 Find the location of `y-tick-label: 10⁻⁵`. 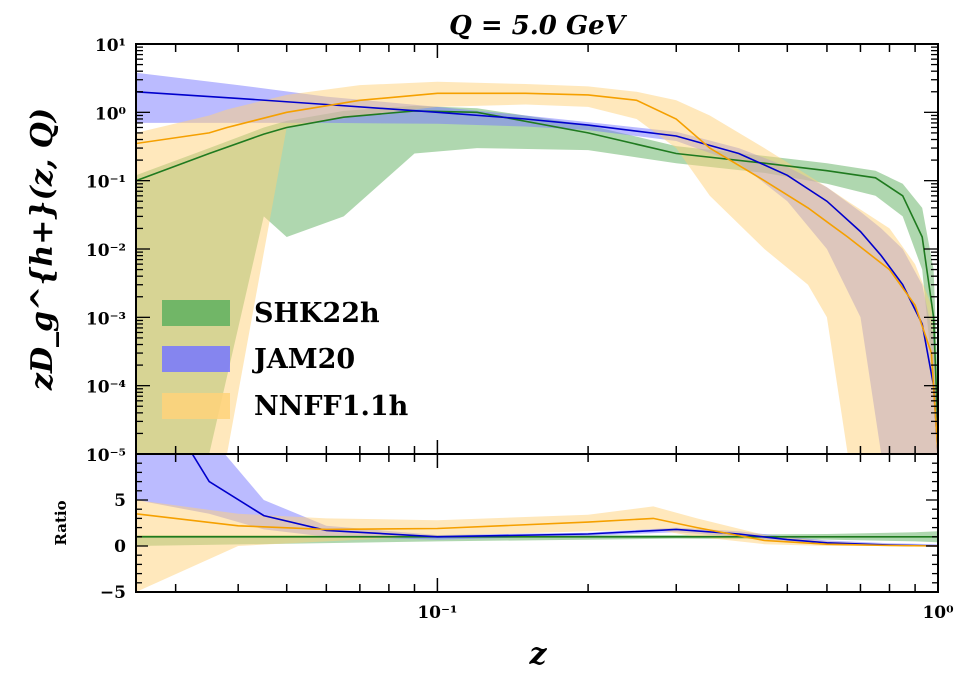

y-tick-label: 10⁻⁵ is located at coordinates (106, 456).